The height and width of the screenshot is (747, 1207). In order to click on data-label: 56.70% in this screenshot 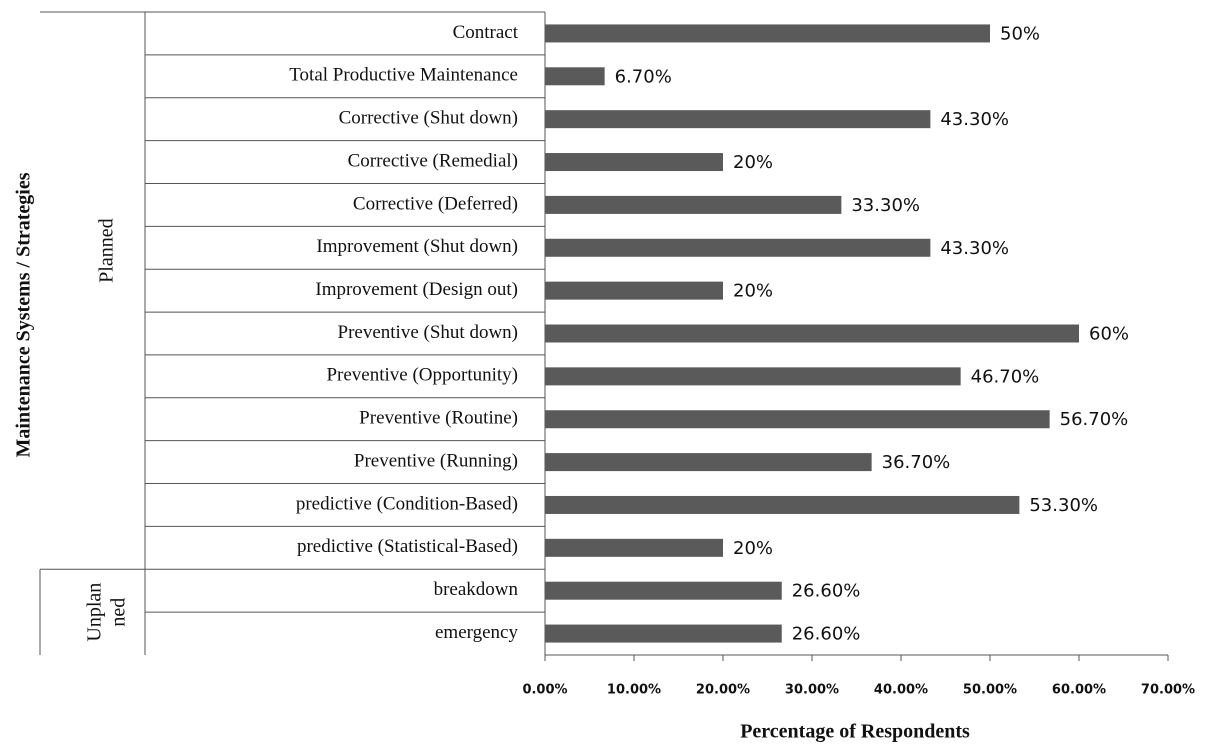, I will do `click(1094, 419)`.